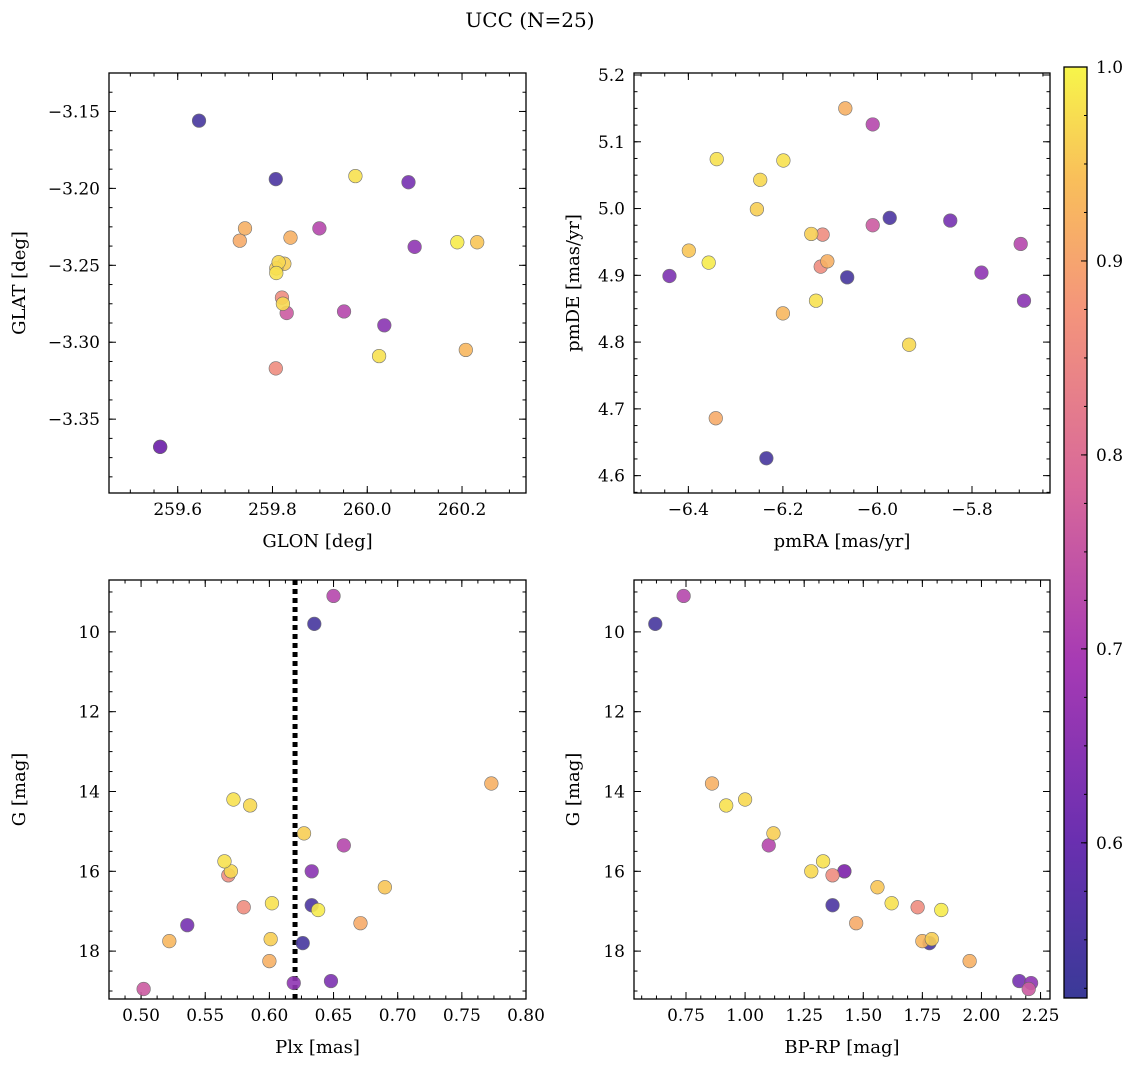 This screenshot has width=1136, height=1067. Describe the element at coordinates (1109, 650) in the screenshot. I see `colorbar-tick-label: 0.7` at that location.